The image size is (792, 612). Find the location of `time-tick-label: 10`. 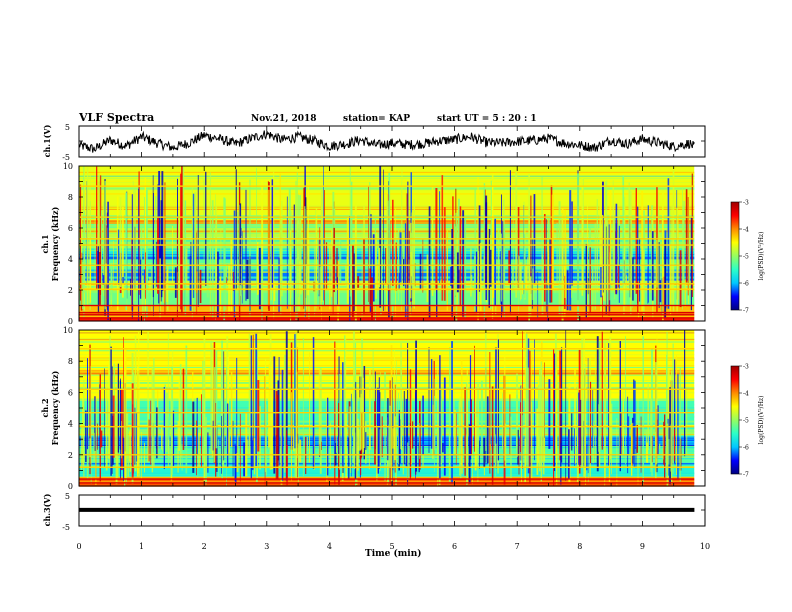

time-tick-label: 10 is located at coordinates (705, 546).